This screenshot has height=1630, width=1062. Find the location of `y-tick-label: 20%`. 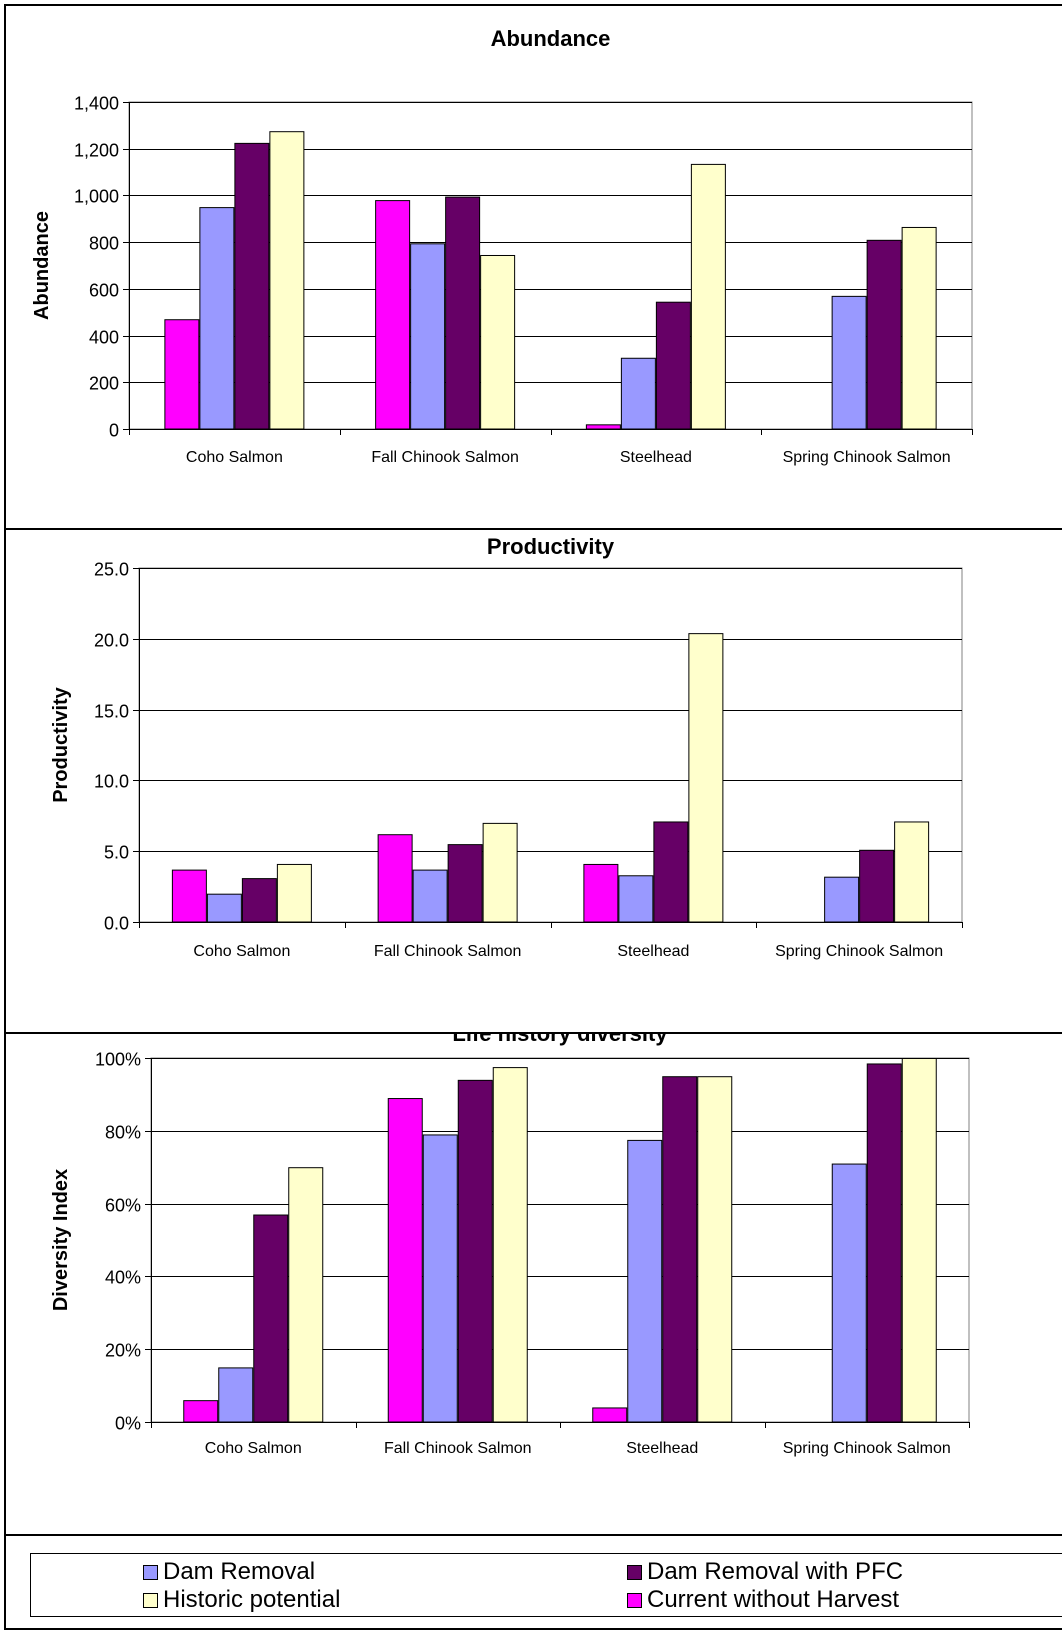

y-tick-label: 20% is located at coordinates (123, 1351).